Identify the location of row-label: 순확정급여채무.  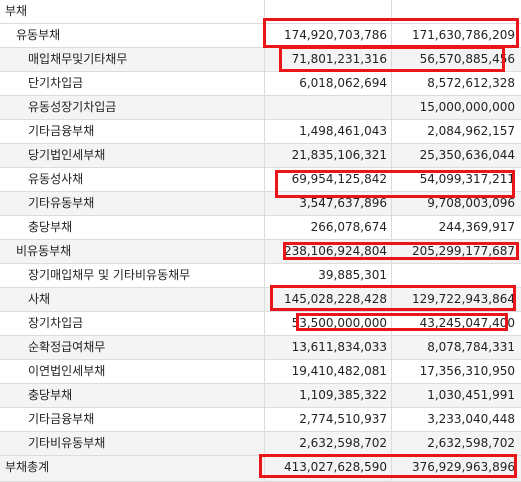
(67, 347).